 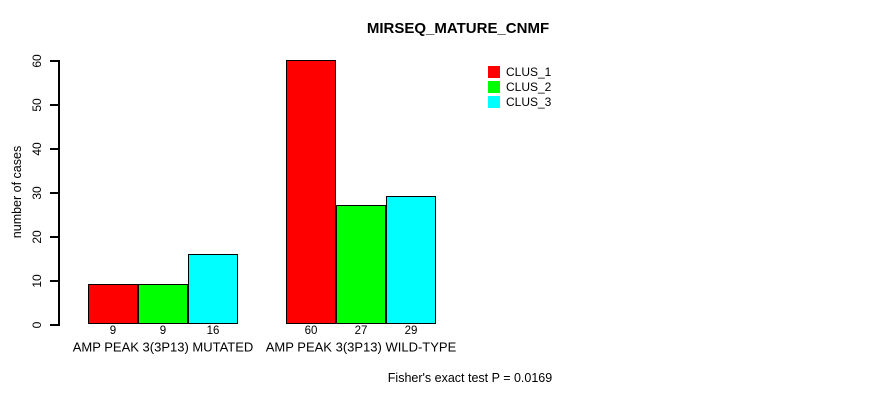 I want to click on chart-title: MIRSEQ_MATURE_CNMF, so click(x=458, y=28).